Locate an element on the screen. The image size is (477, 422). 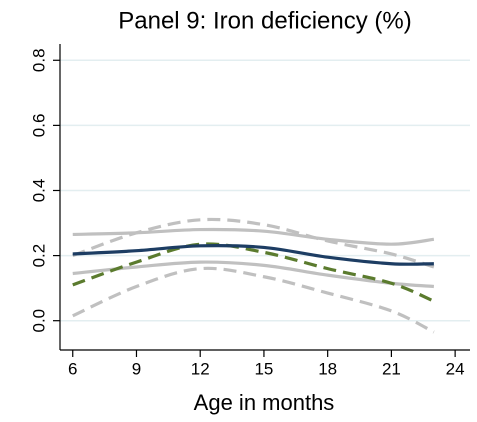
y-tick-label: 0.6 is located at coordinates (38, 126).